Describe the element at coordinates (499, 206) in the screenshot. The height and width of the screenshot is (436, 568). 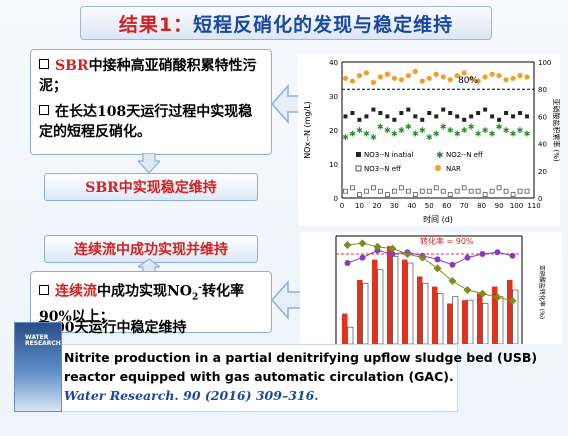
I see `chart1-xtick: 90` at that location.